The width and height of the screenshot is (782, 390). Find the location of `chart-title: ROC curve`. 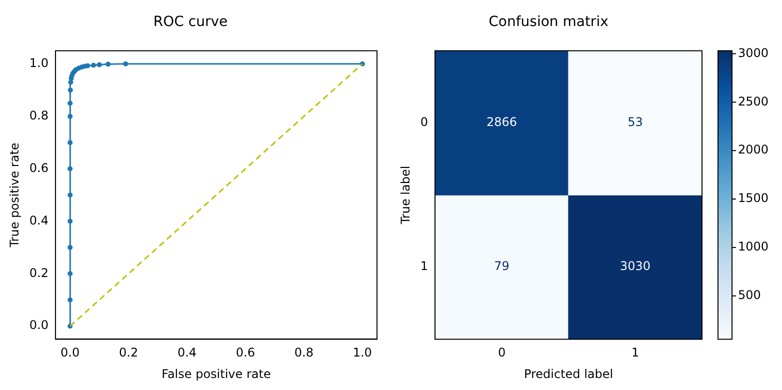

chart-title: ROC curve is located at coordinates (190, 22).